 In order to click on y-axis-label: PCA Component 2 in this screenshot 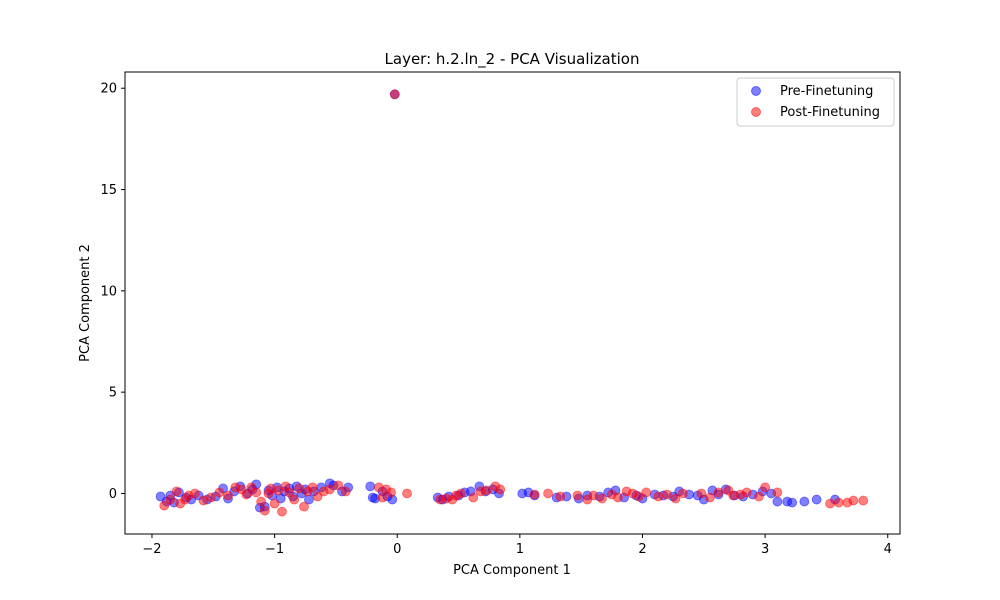, I will do `click(85, 303)`.